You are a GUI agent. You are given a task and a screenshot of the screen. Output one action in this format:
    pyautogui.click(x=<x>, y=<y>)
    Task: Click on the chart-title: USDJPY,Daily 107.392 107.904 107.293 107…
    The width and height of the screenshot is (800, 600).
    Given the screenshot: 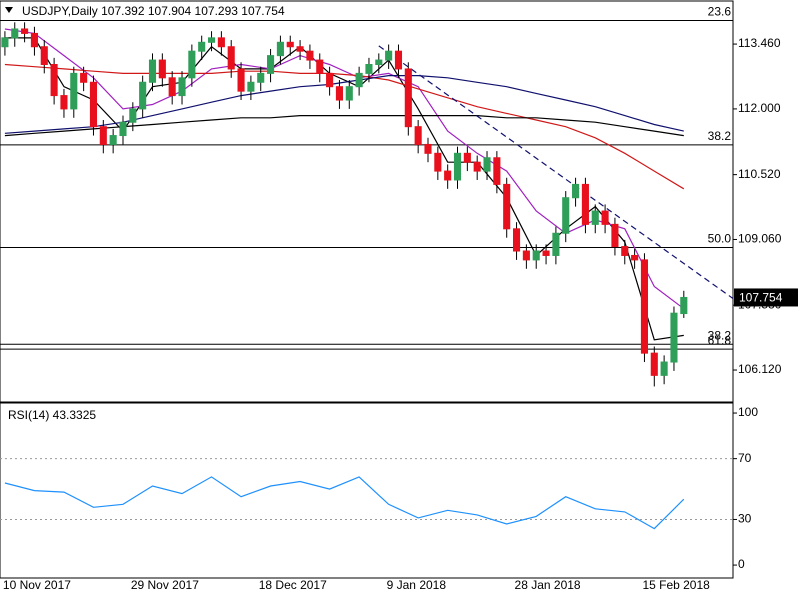 What is the action you would take?
    pyautogui.click(x=153, y=11)
    